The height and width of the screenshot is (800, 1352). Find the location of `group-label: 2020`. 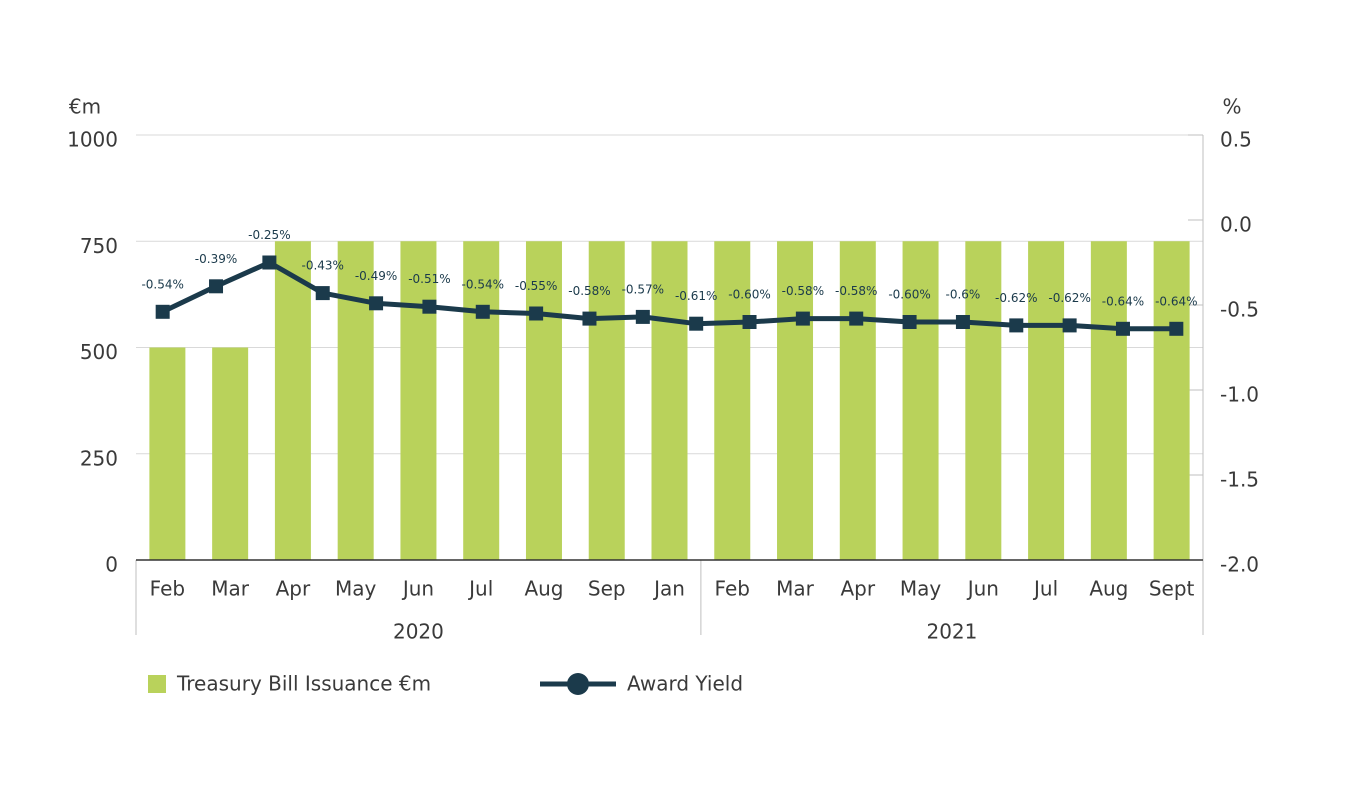

group-label: 2020 is located at coordinates (418, 632).